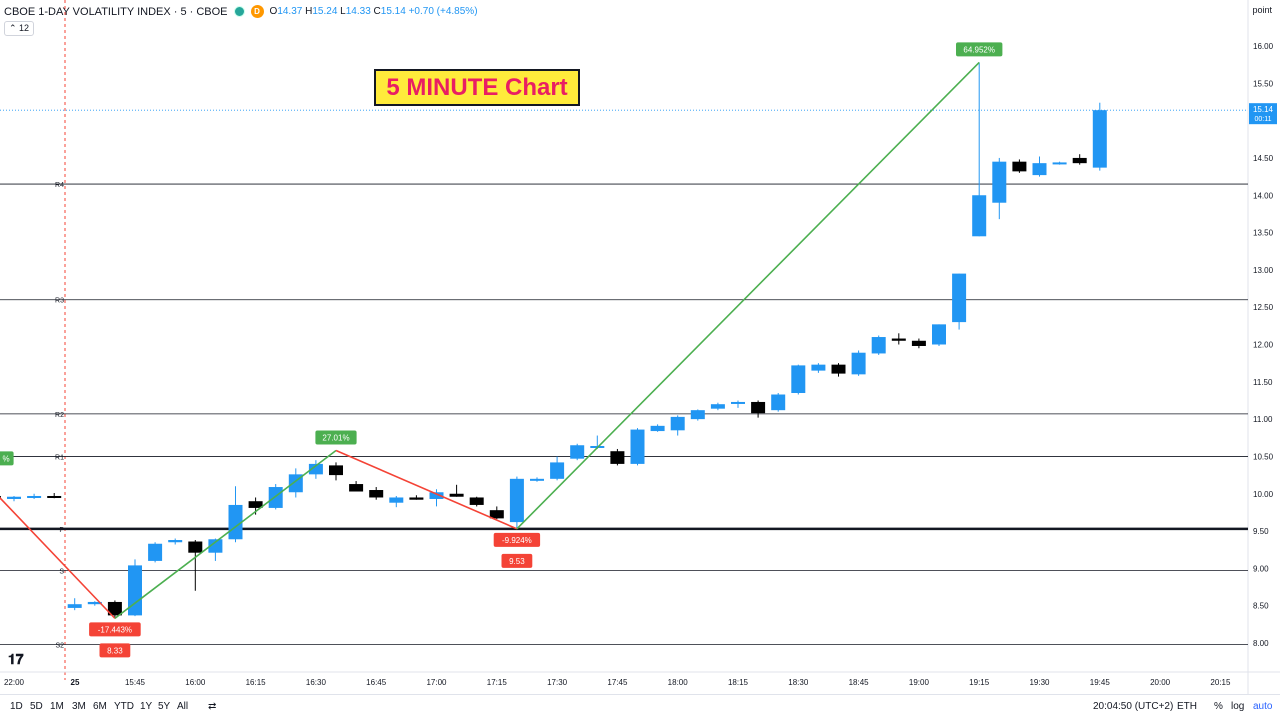  Describe the element at coordinates (100, 706) in the screenshot. I see `range-6m-button: 6M` at that location.